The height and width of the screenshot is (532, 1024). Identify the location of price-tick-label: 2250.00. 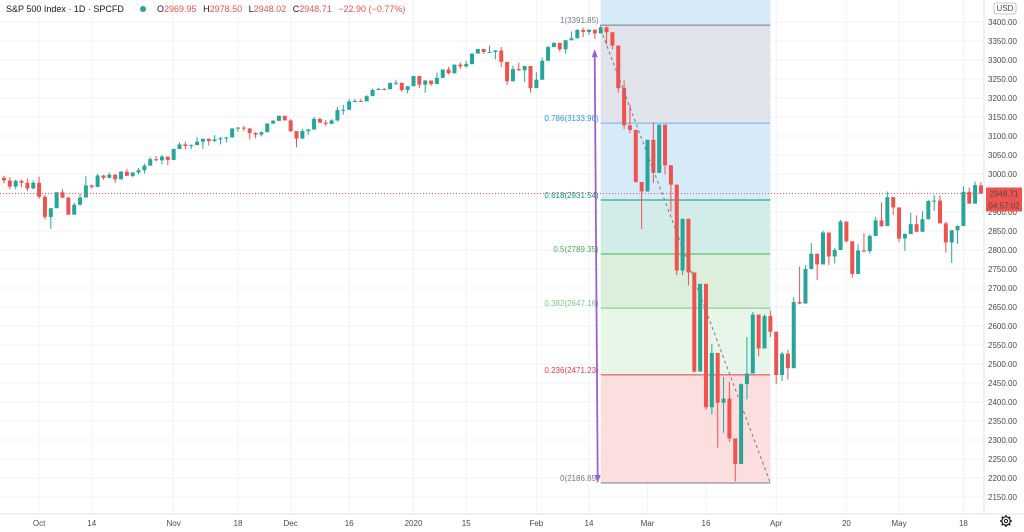
(1002, 459).